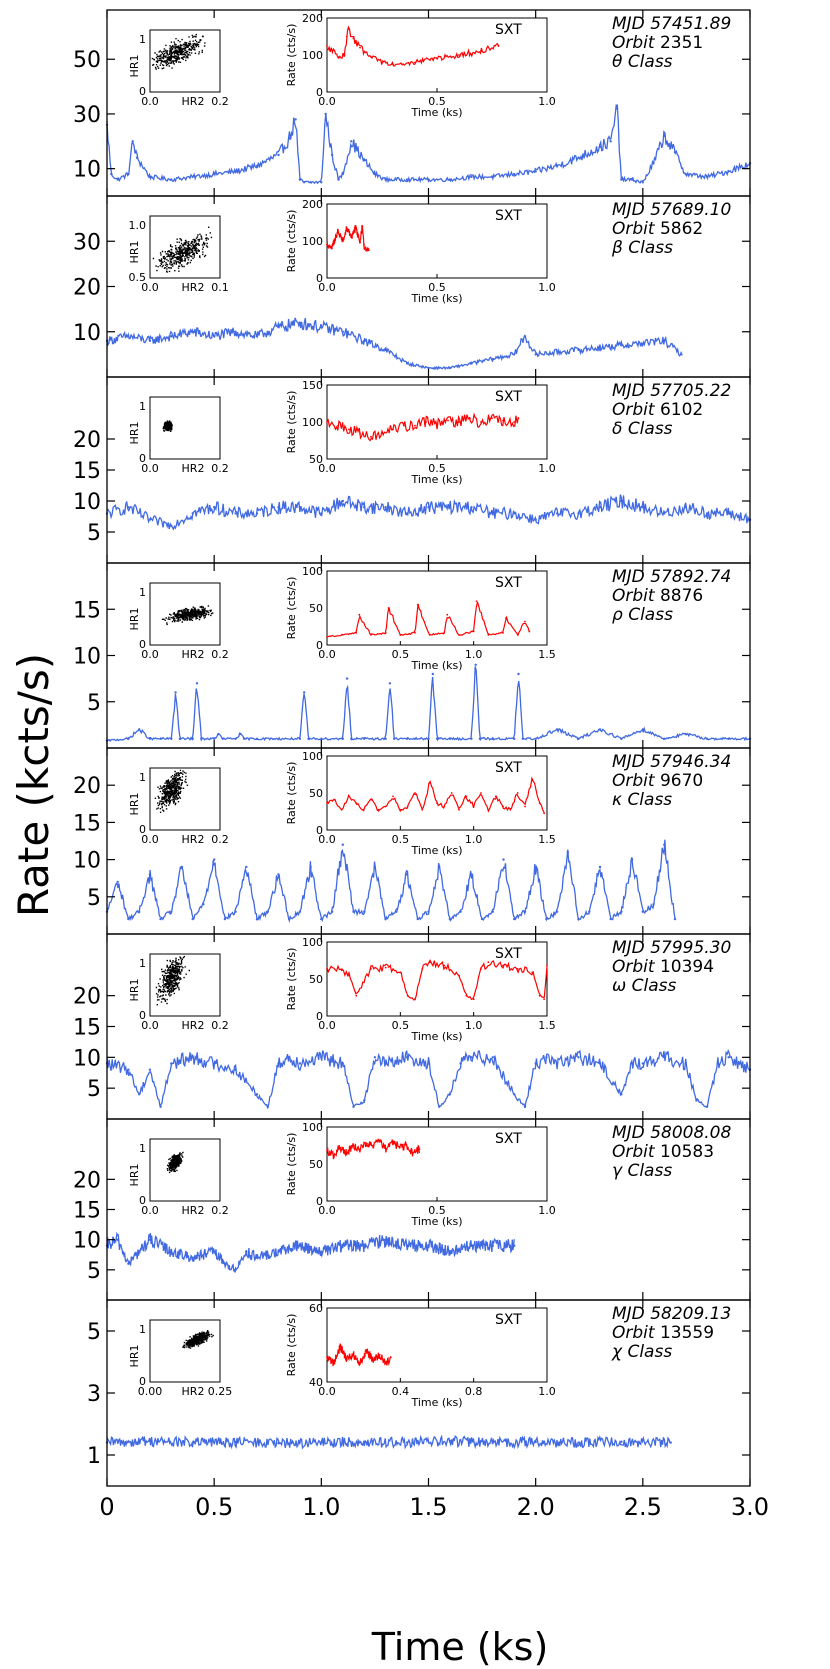  Describe the element at coordinates (663, 967) in the screenshot. I see `orbit-annotation: Orbit 10394` at that location.